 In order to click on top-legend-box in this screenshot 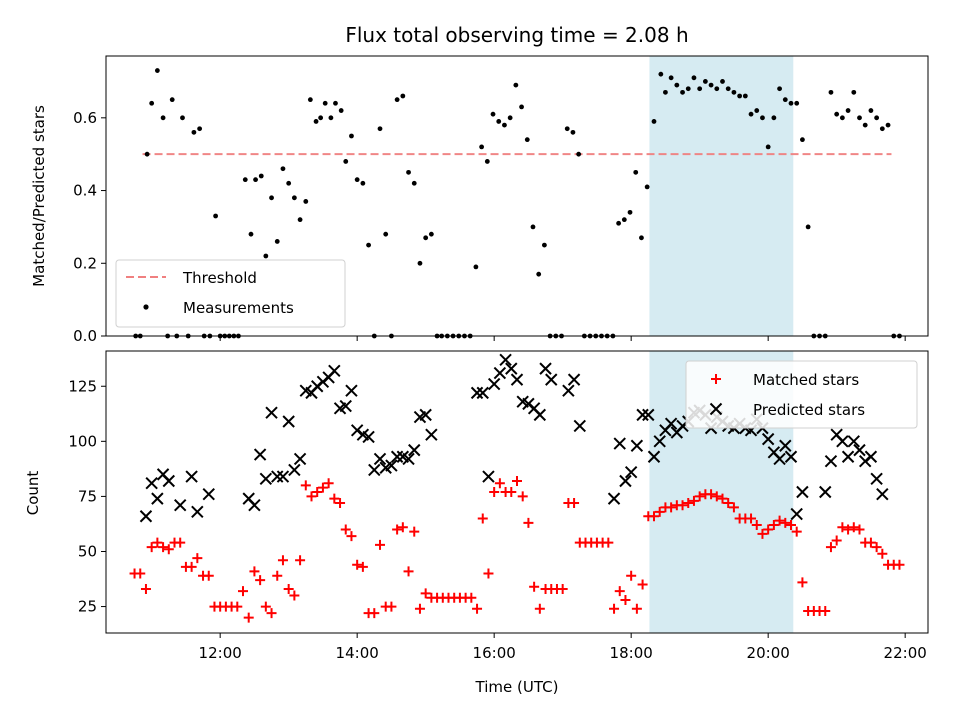, I will do `click(230, 293)`.